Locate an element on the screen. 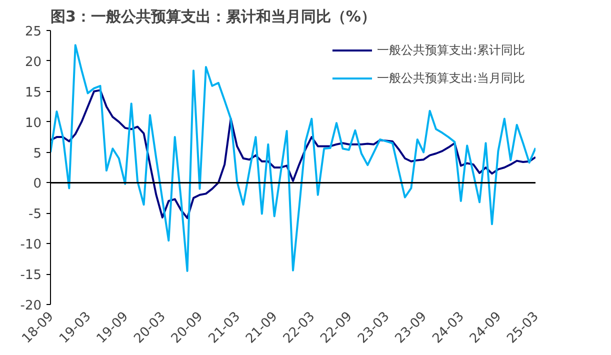  y-tick-label: 15 is located at coordinates (33, 92).